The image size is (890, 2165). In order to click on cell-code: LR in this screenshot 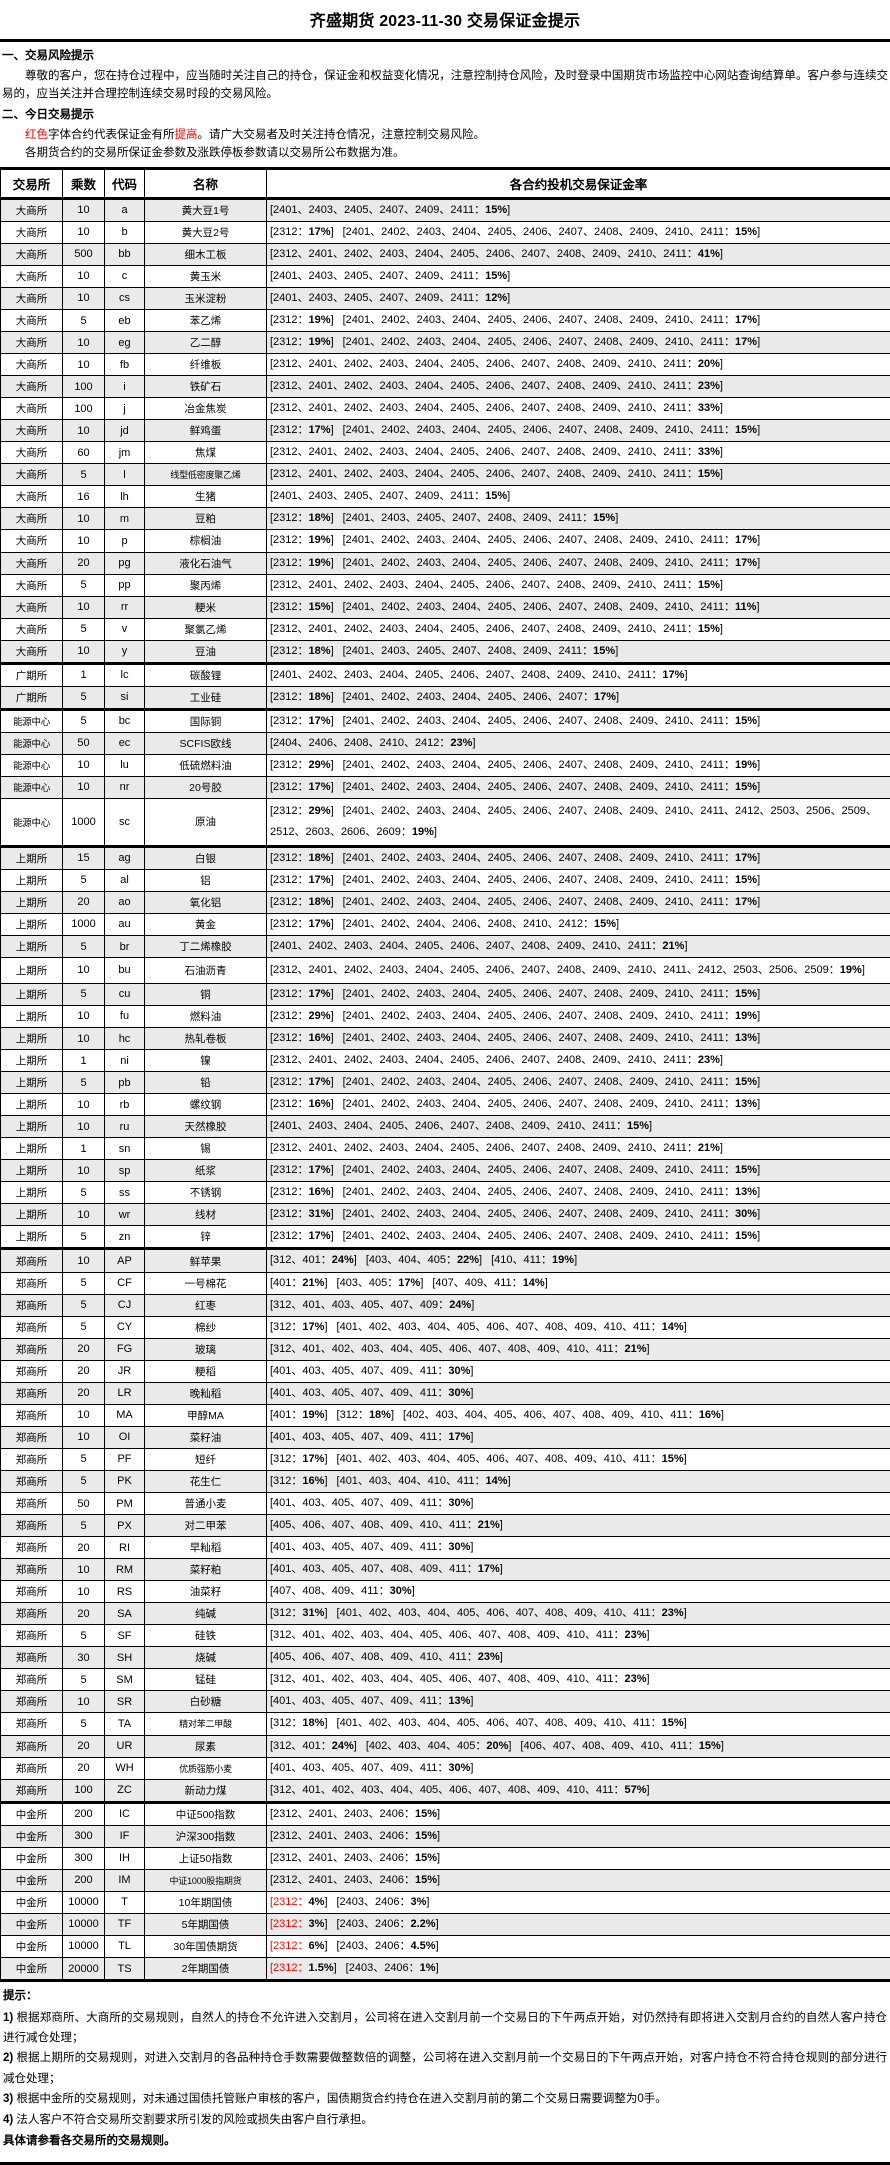, I will do `click(125, 1393)`.